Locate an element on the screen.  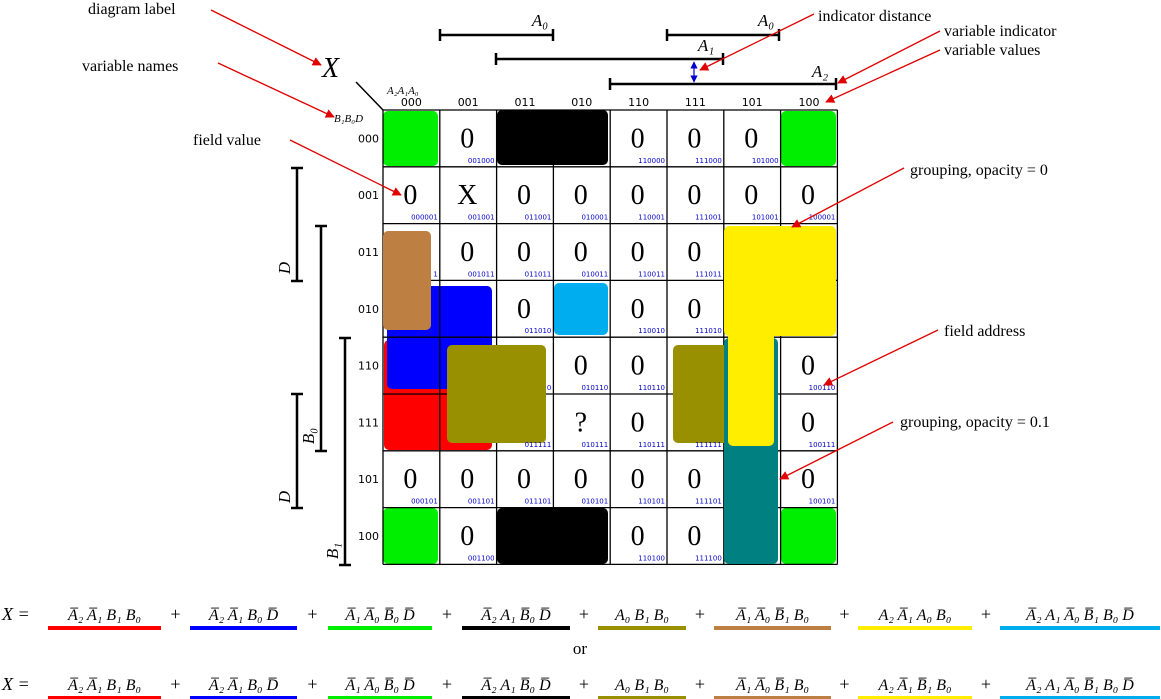
black-group-bottom is located at coordinates (552, 536).